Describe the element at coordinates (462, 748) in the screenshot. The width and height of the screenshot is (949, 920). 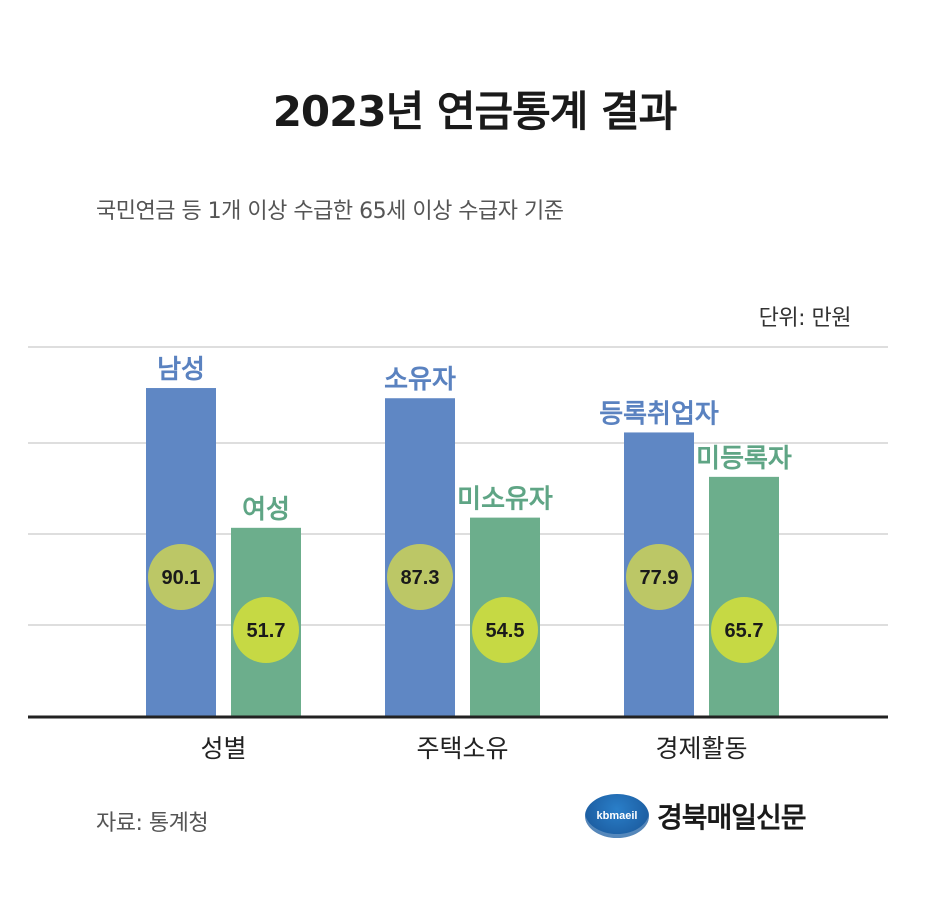
I see `x-tick-label: 주택소유` at that location.